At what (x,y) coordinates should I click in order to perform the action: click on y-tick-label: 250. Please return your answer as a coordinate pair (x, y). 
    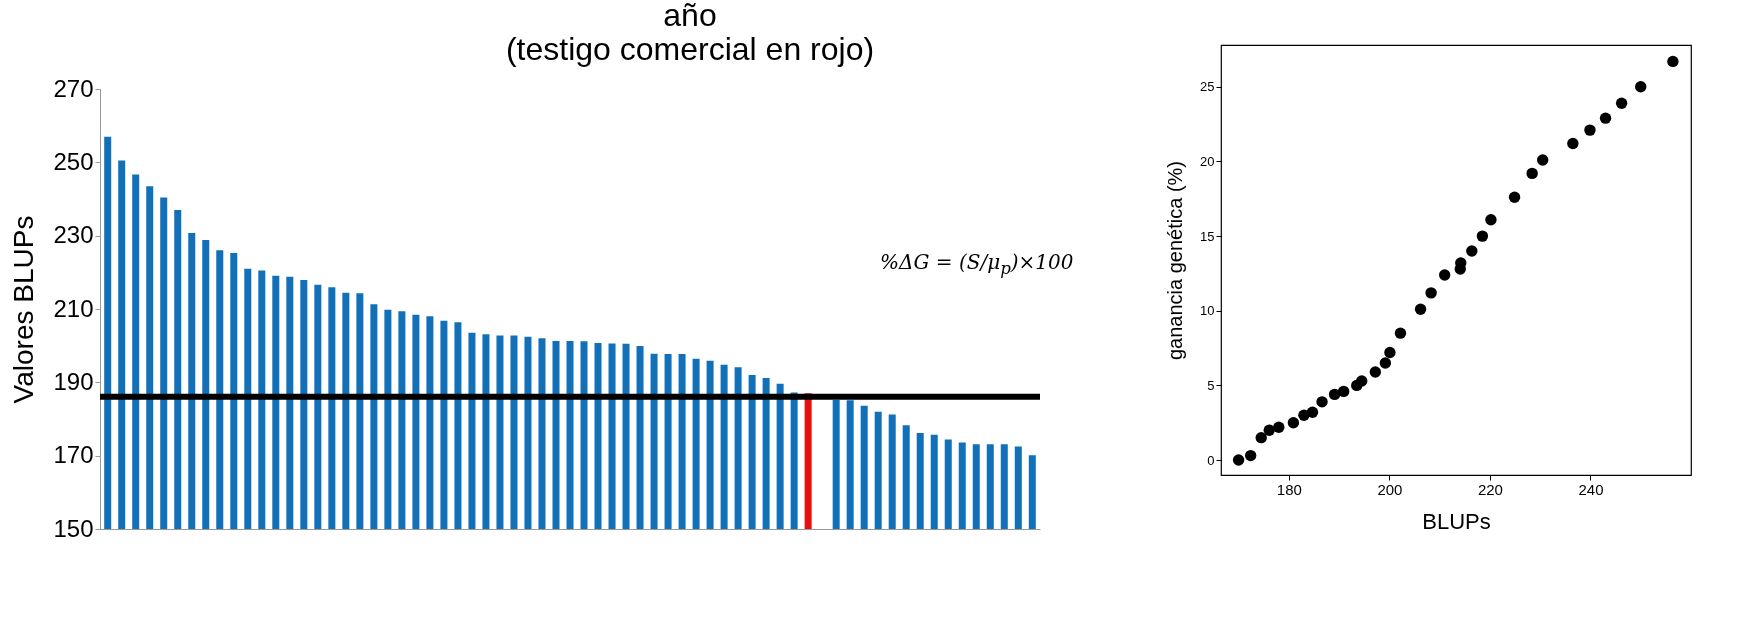
    Looking at the image, I should click on (73, 161).